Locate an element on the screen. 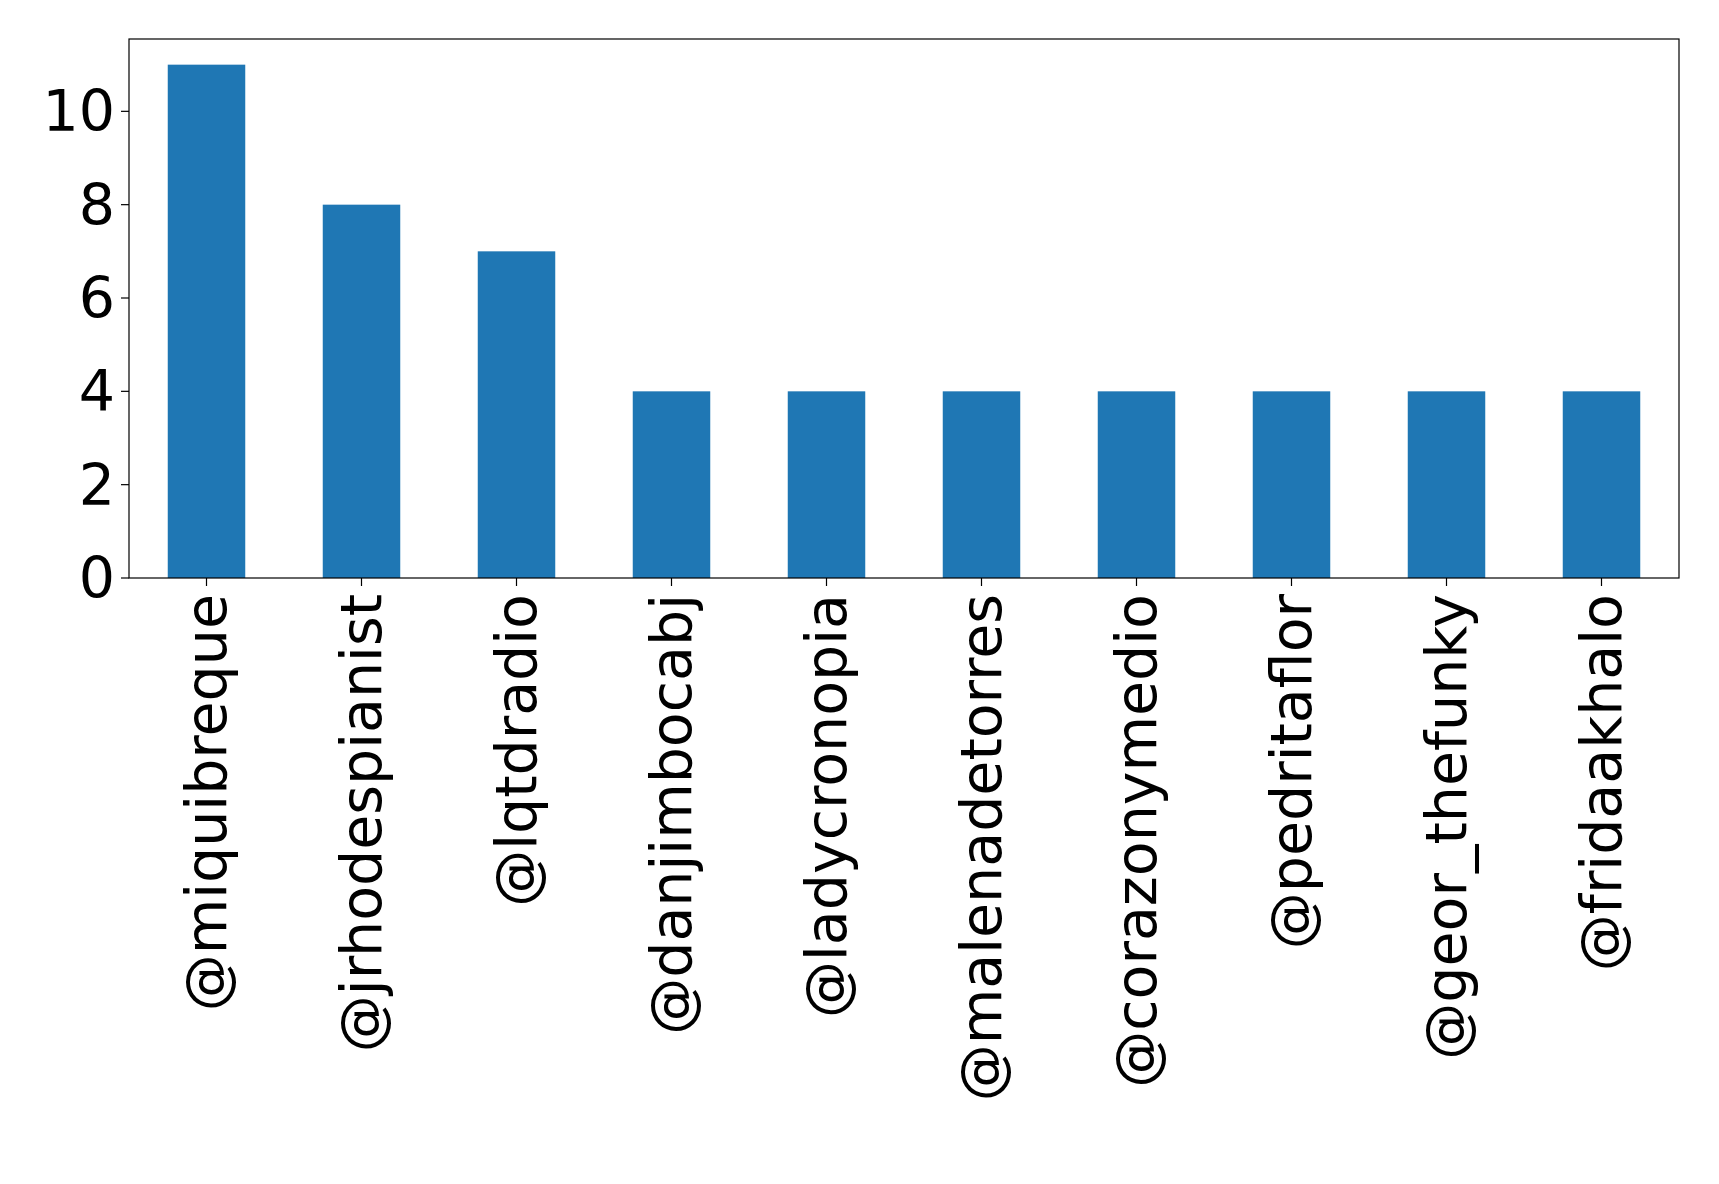 The height and width of the screenshot is (1184, 1719). y-tick-label: 0 is located at coordinates (96, 577).